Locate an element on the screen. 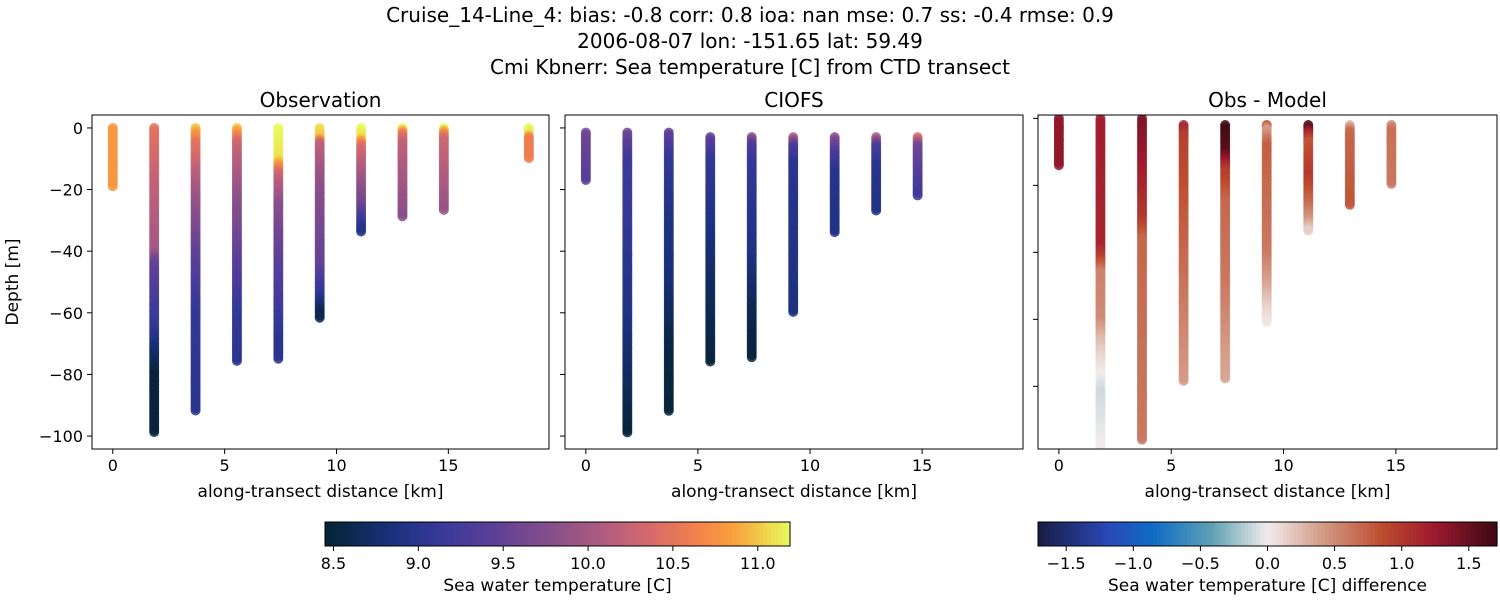 The image size is (1500, 604). colorbar-tick-label: 0.0 is located at coordinates (1267, 563).